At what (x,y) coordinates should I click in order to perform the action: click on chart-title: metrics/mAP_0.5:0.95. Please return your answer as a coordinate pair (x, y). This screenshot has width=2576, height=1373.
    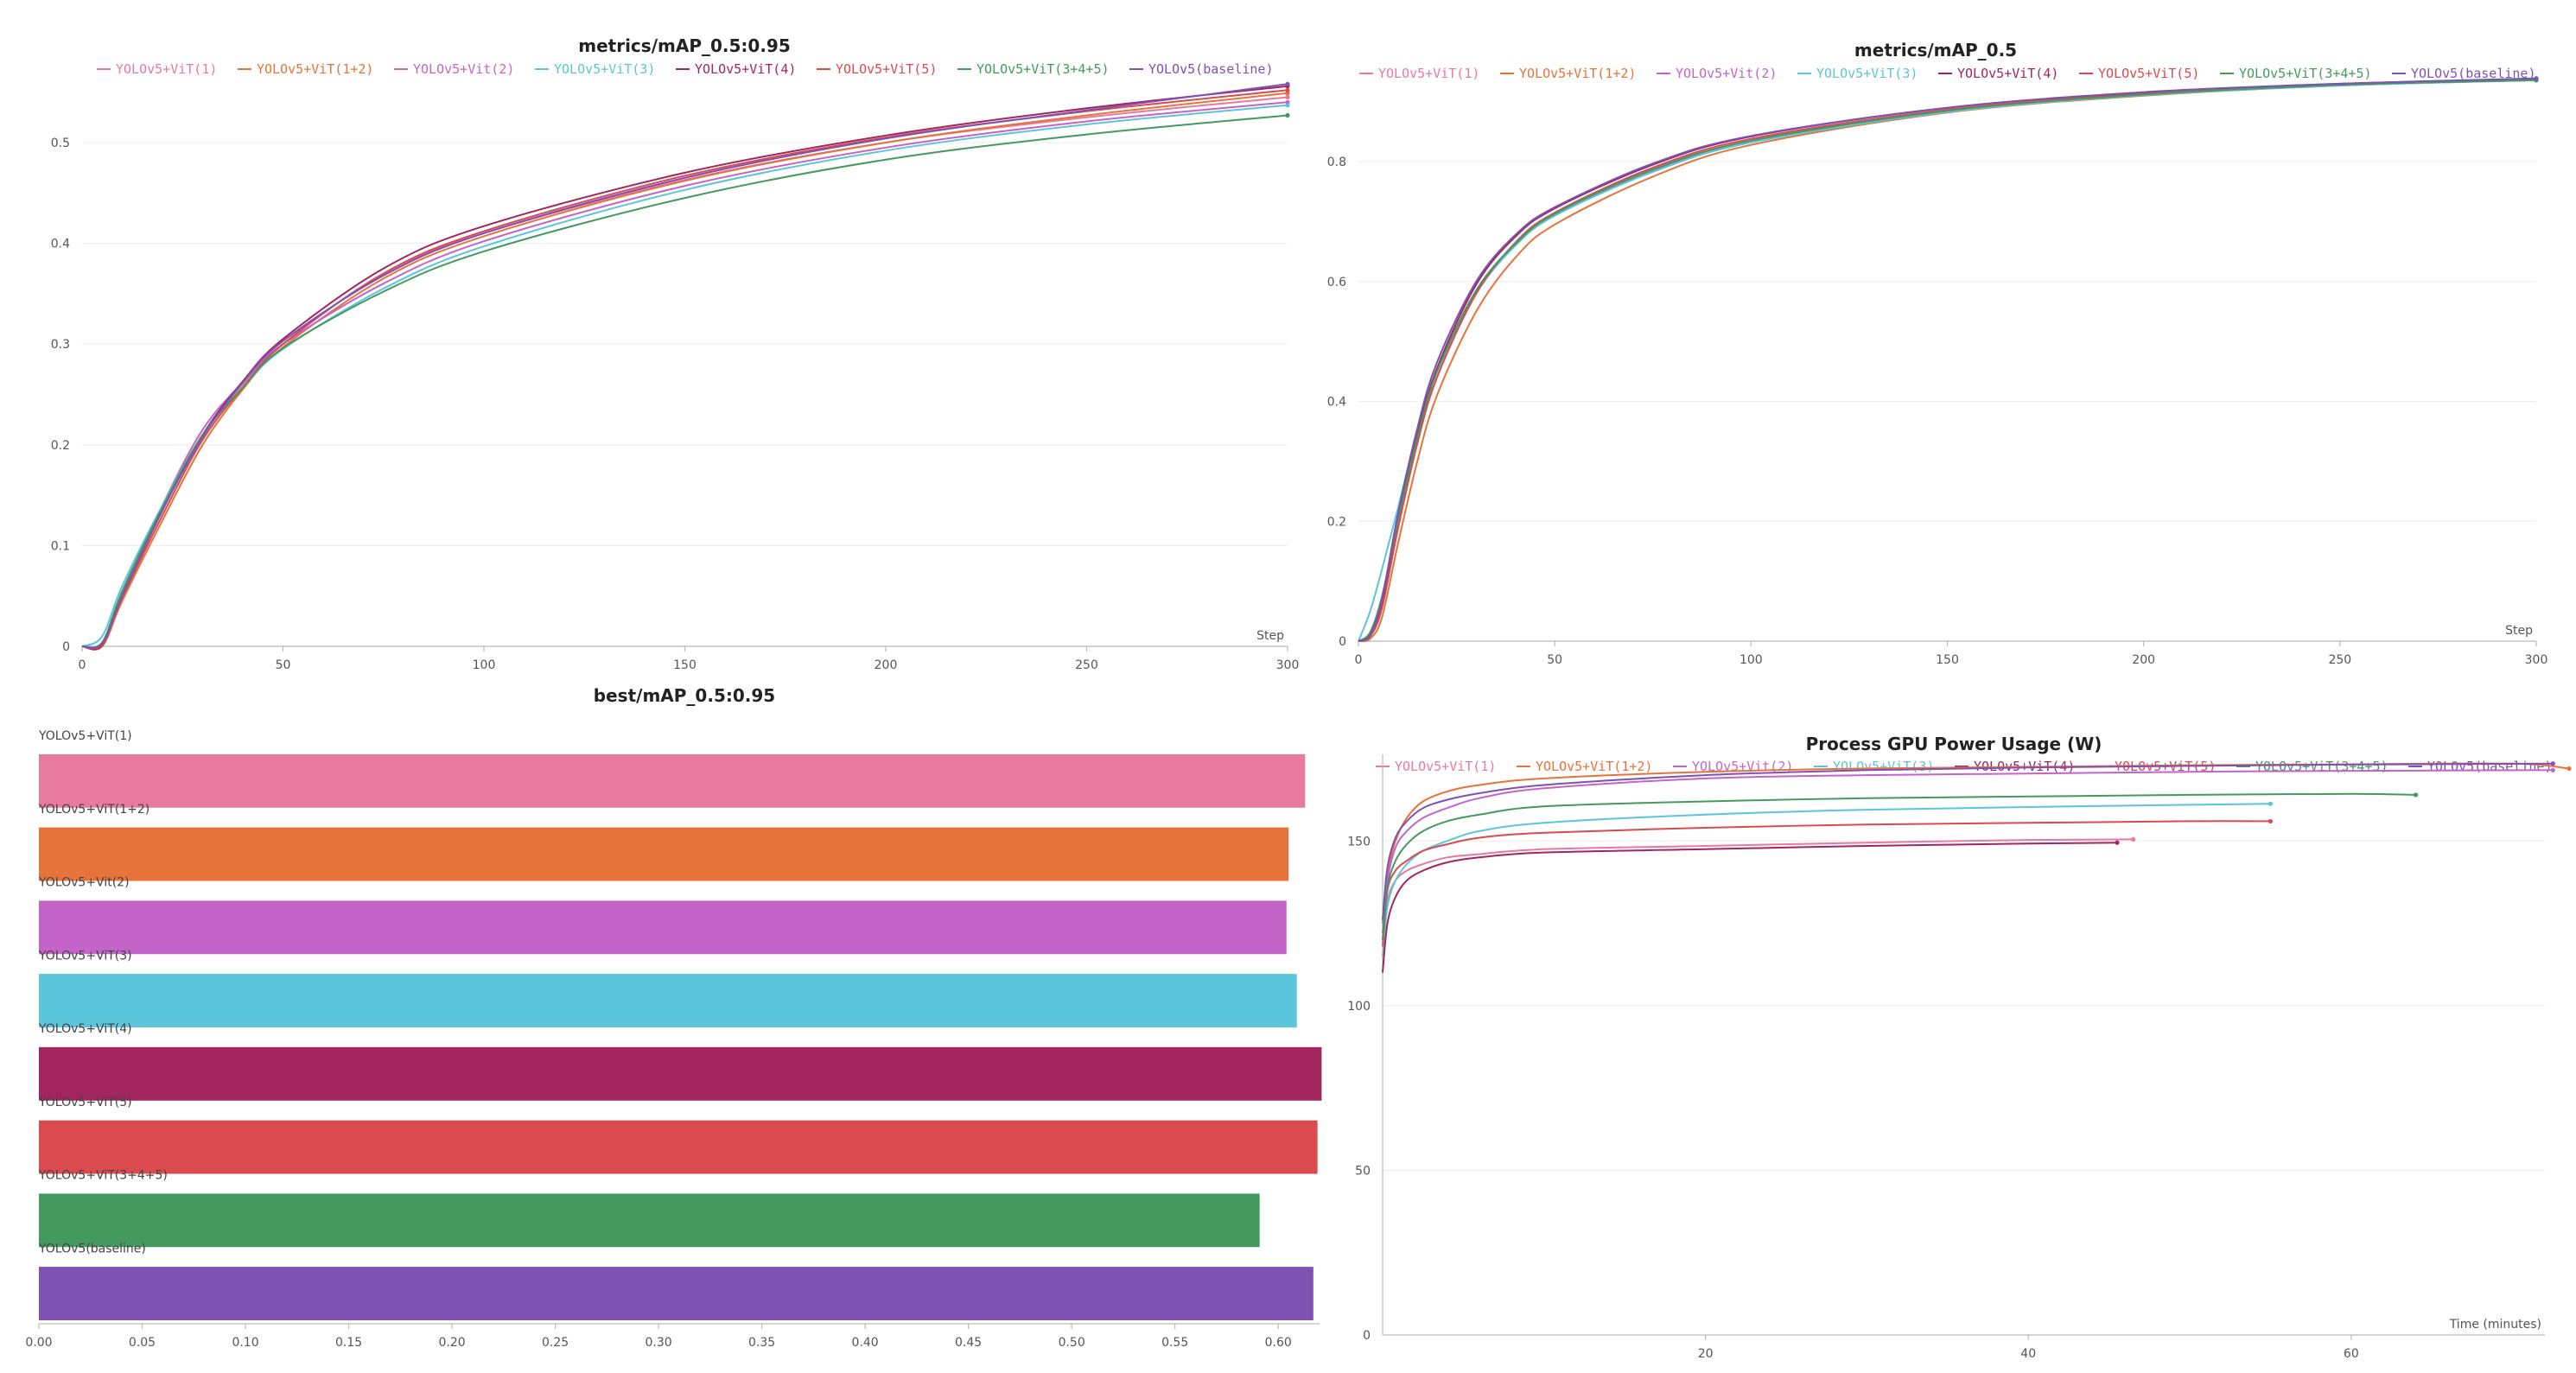
    Looking at the image, I should click on (684, 45).